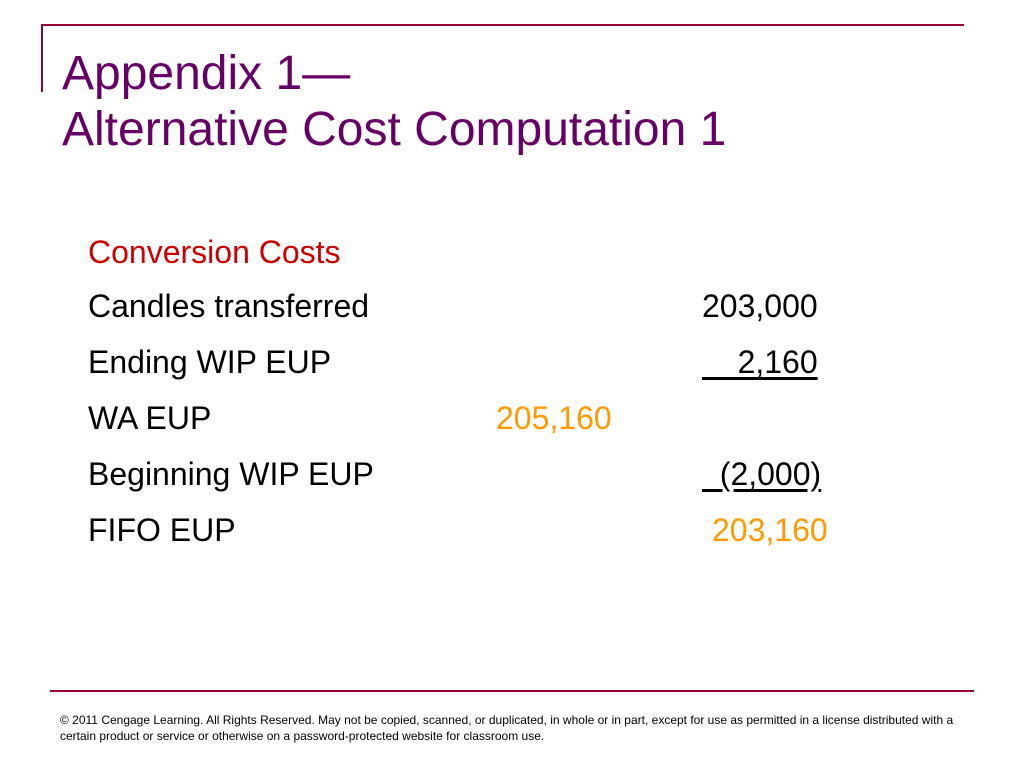  What do you see at coordinates (478, 418) in the screenshot?
I see `row-wa-eup: WA EUP 205,160` at bounding box center [478, 418].